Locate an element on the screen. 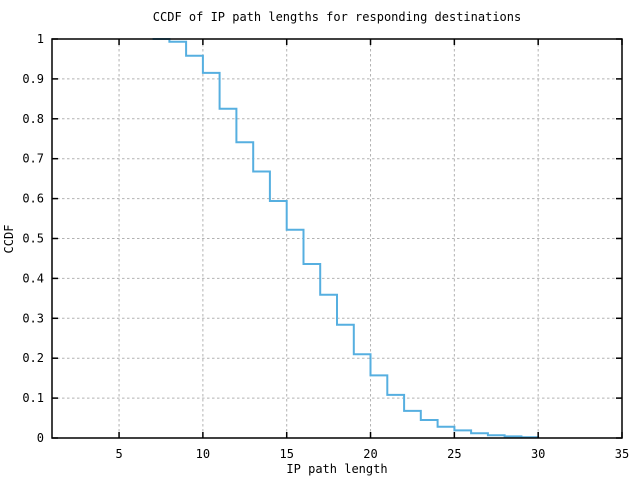 The height and width of the screenshot is (480, 640). y-tick-label: 0.4 is located at coordinates (33, 278).